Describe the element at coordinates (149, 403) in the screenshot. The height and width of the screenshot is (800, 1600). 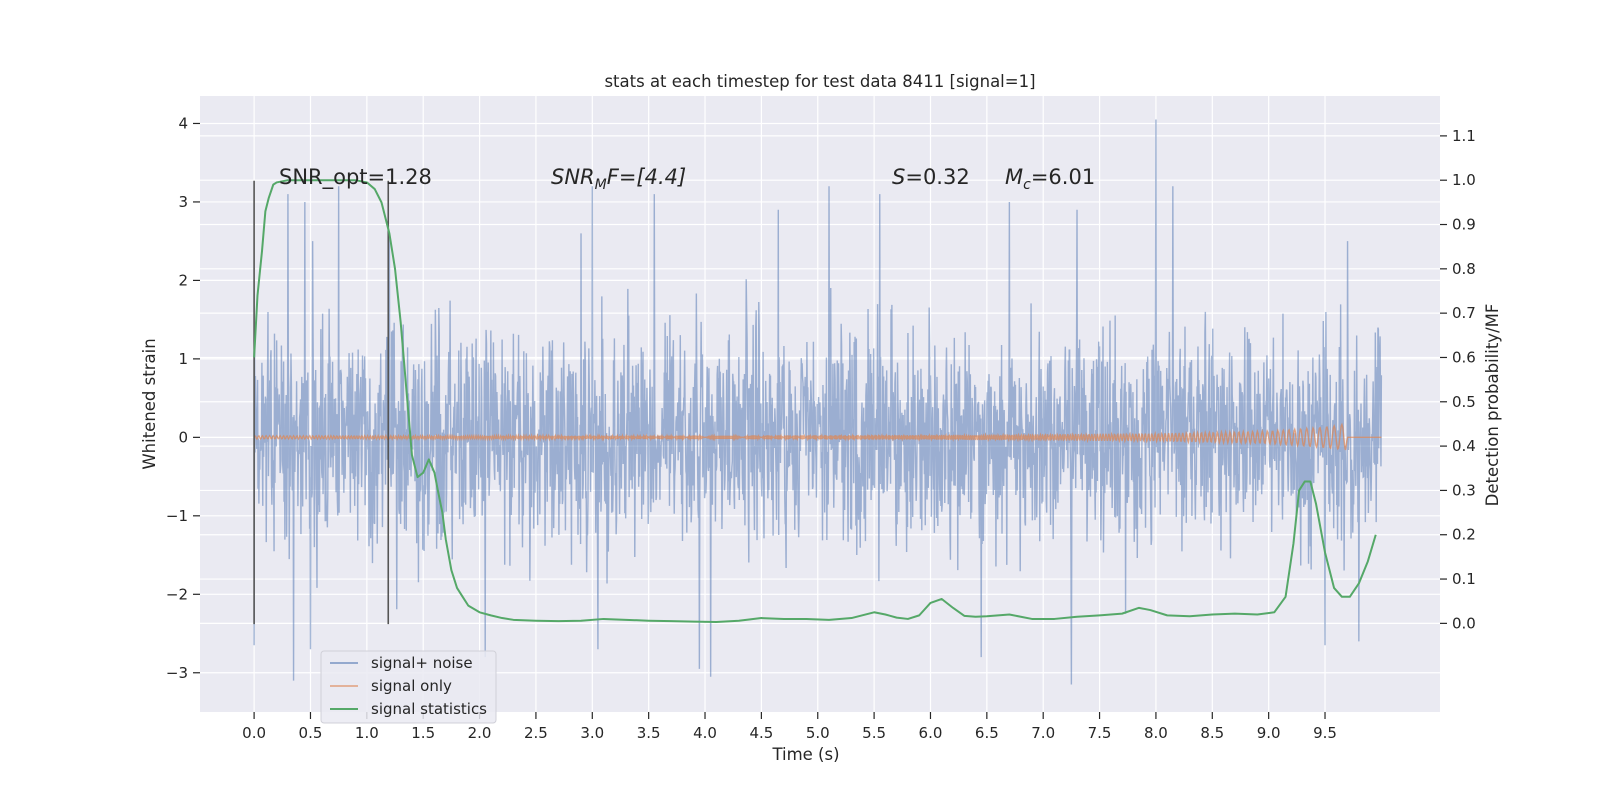
I see `y-axis-label: Whitened strain` at that location.